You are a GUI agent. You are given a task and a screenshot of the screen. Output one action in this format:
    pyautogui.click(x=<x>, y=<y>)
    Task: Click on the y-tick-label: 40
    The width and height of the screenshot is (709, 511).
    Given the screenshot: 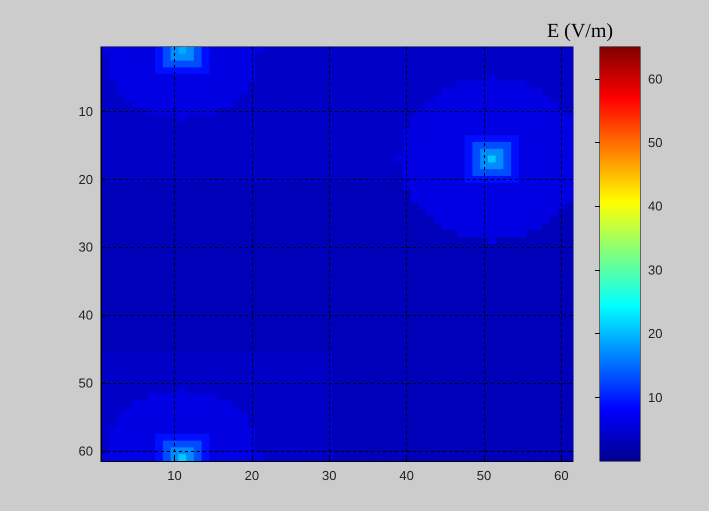 What is the action you would take?
    pyautogui.click(x=85, y=315)
    